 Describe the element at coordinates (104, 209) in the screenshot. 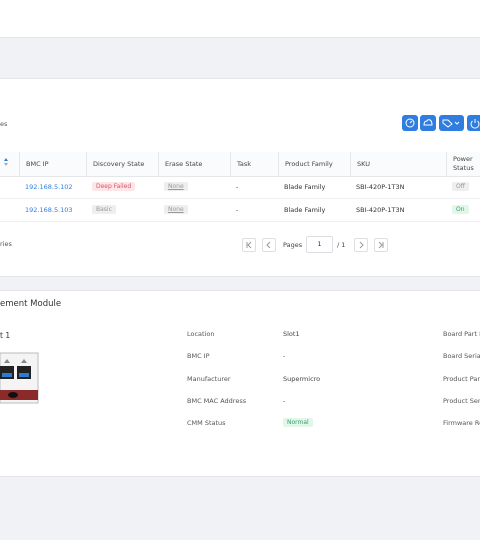

I see `status-badge: Basic` at that location.